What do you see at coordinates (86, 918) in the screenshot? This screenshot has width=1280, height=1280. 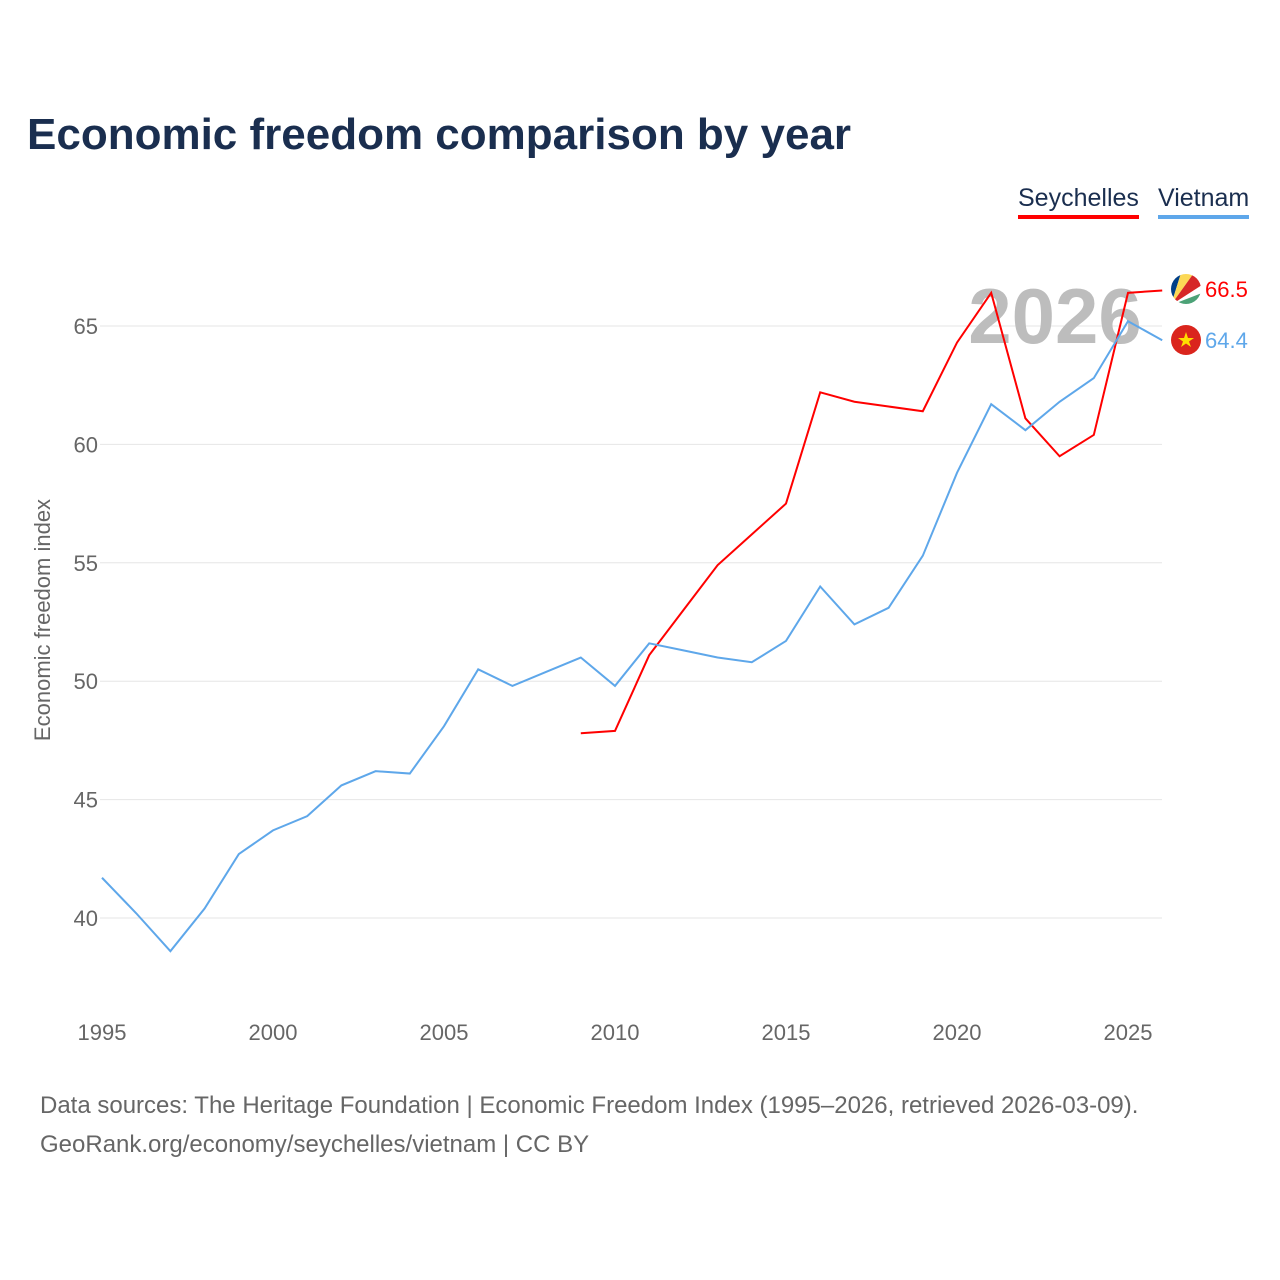 I see `y-tick-label: 40` at bounding box center [86, 918].